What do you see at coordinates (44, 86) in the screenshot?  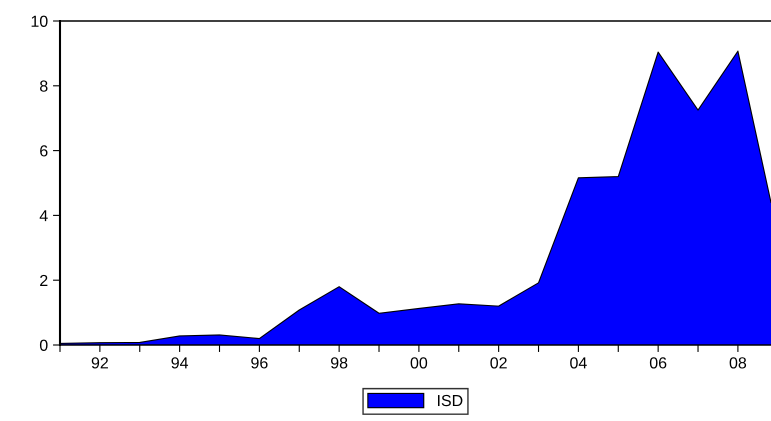 I see `y-tick-label: 8` at bounding box center [44, 86].